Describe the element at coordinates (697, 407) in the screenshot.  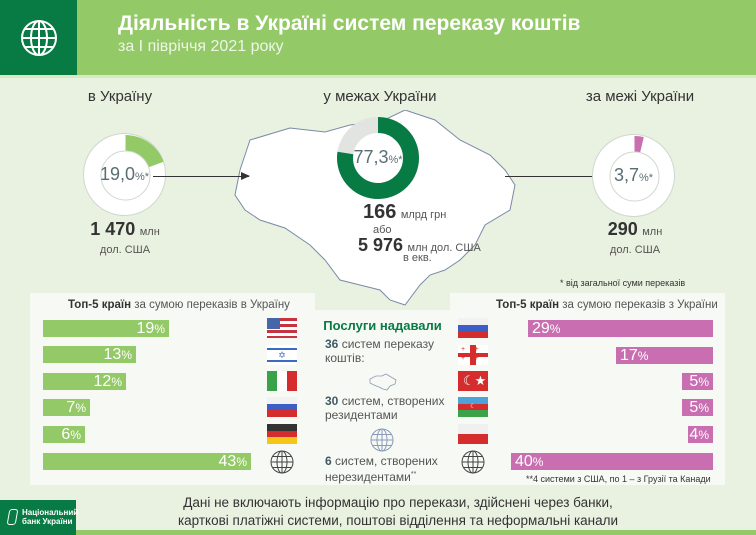
I see `outbound-bar-azerbaijan: 5%` at that location.